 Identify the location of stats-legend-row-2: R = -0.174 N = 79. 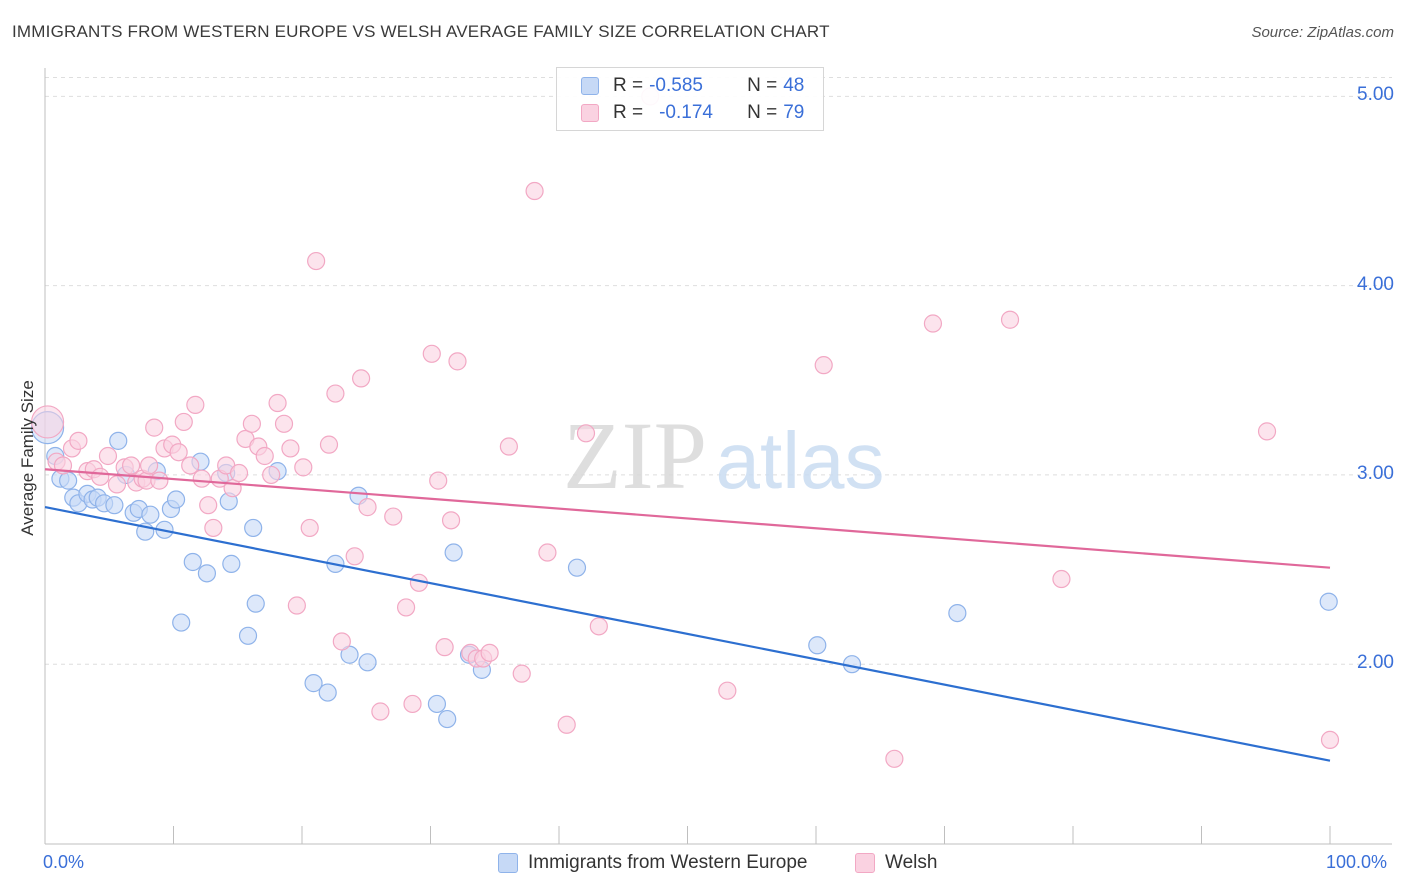
(692, 113).